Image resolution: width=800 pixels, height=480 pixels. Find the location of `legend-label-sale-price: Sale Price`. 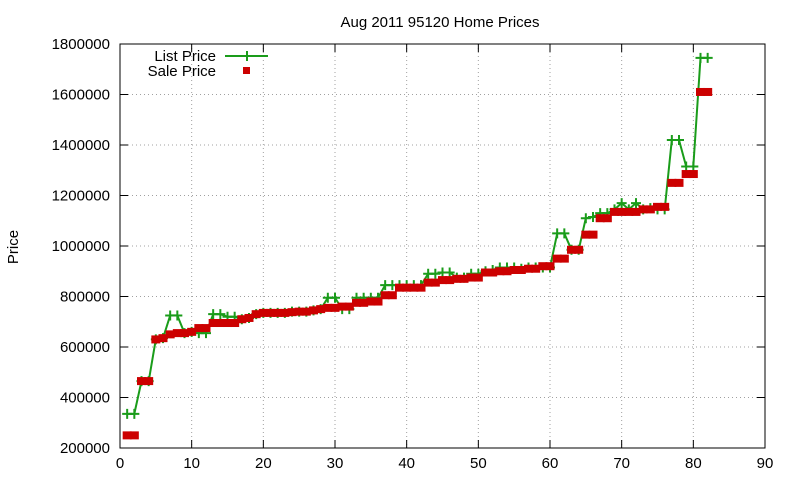

legend-label-sale-price: Sale Price is located at coordinates (182, 71).